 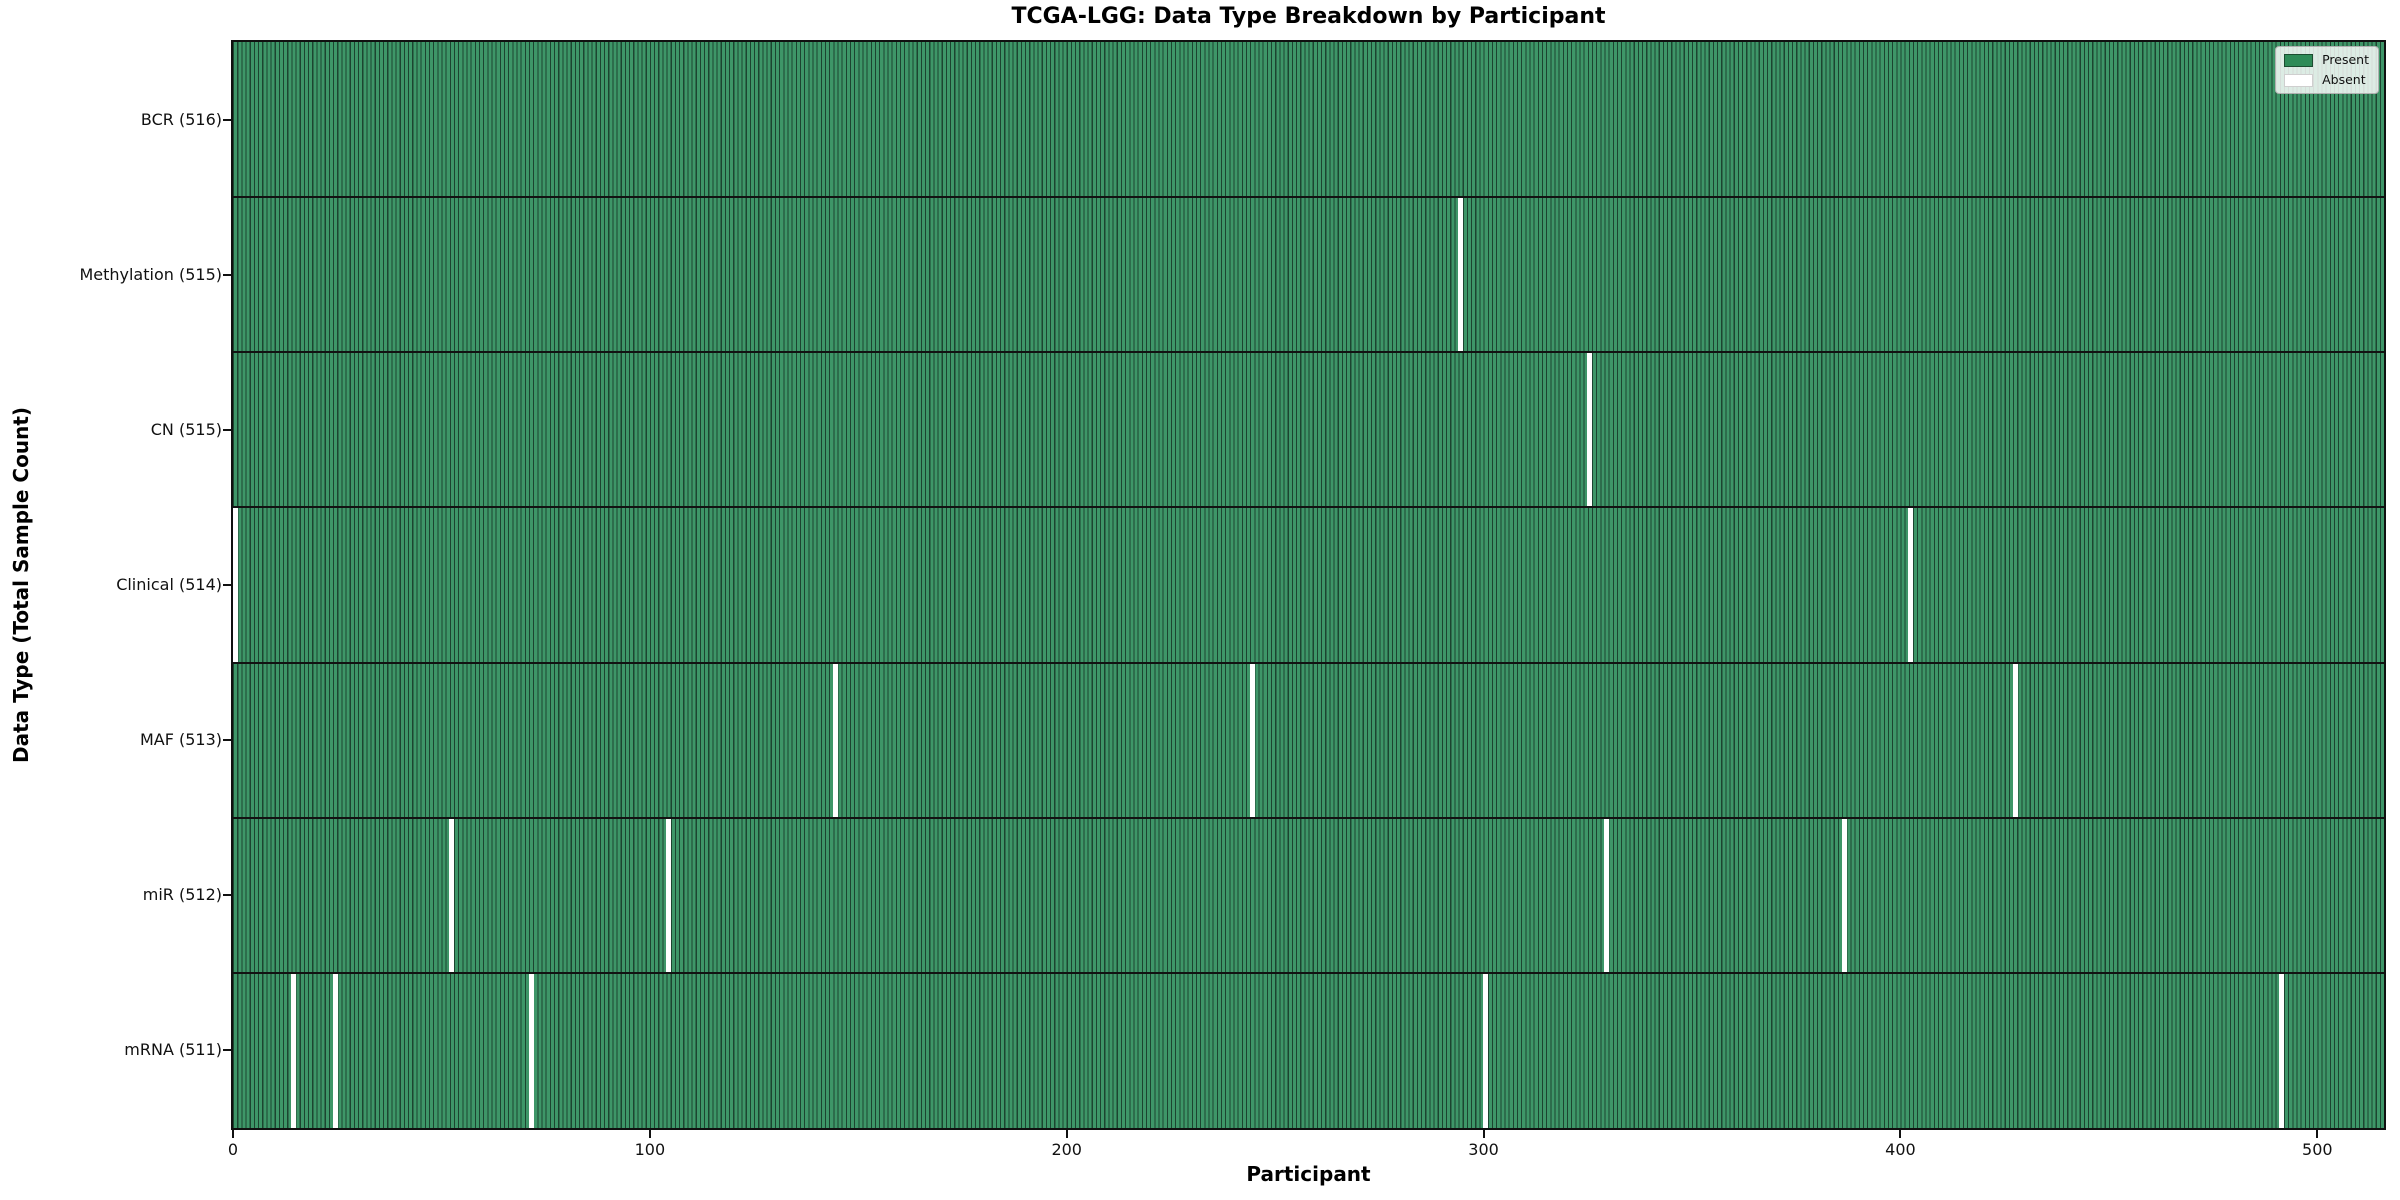 What do you see at coordinates (169, 584) in the screenshot?
I see `y-tick-label: Clinical (514)` at bounding box center [169, 584].